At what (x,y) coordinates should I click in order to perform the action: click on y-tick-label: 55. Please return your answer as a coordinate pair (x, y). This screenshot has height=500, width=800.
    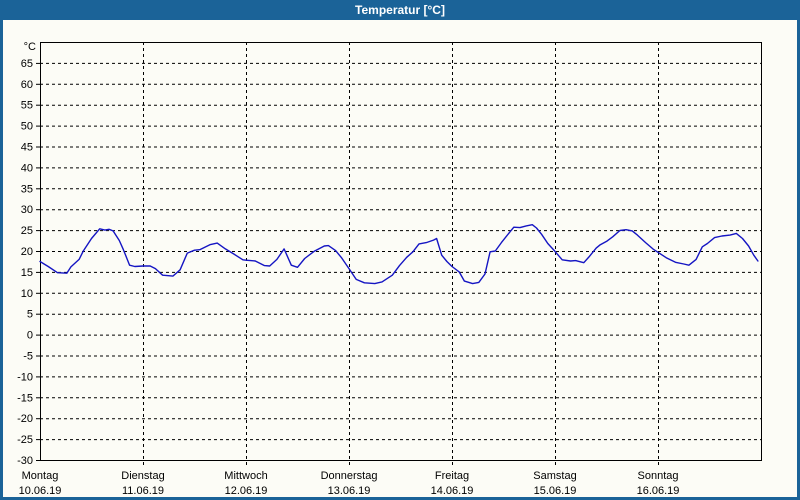
    Looking at the image, I should click on (27, 106).